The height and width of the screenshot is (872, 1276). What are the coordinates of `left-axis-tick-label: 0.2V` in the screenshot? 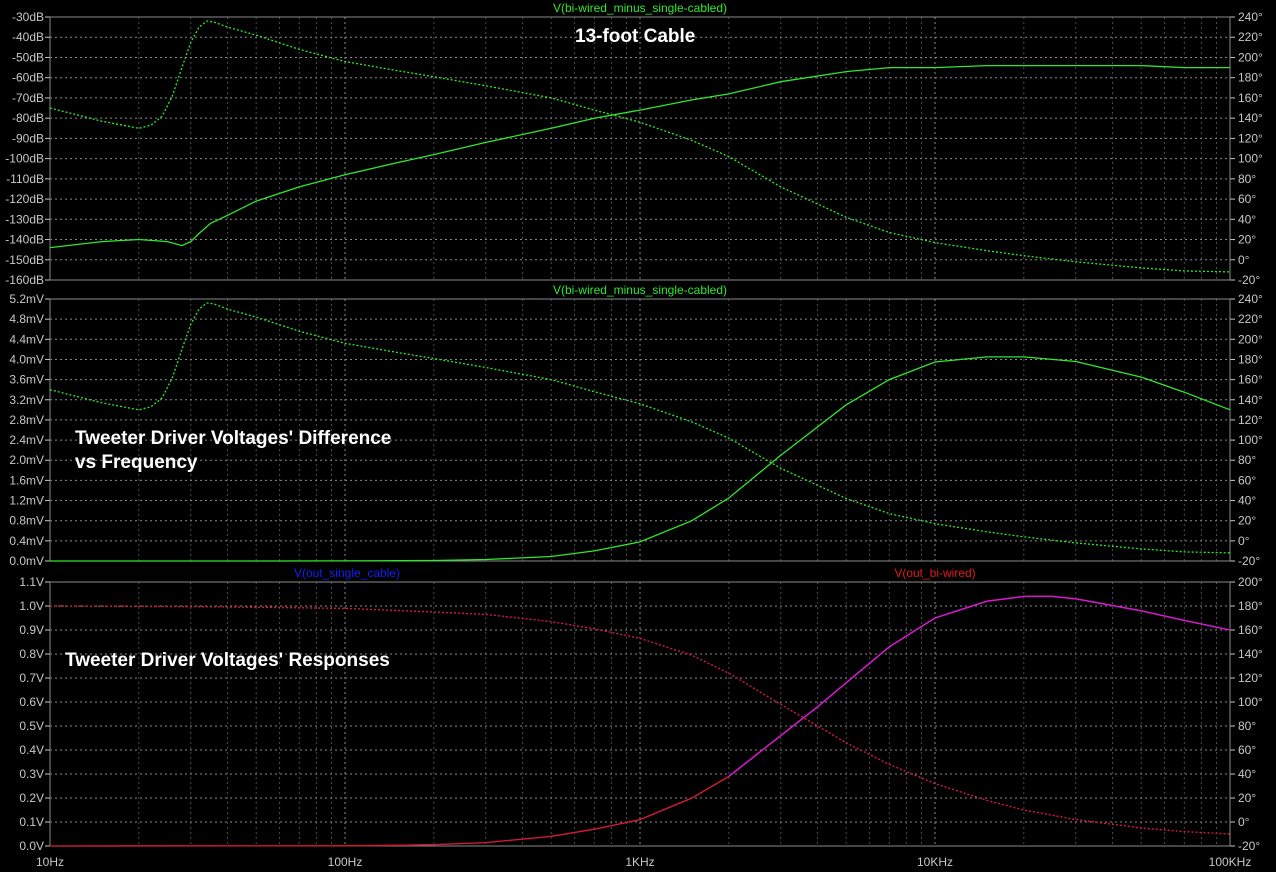 It's located at (31, 798).